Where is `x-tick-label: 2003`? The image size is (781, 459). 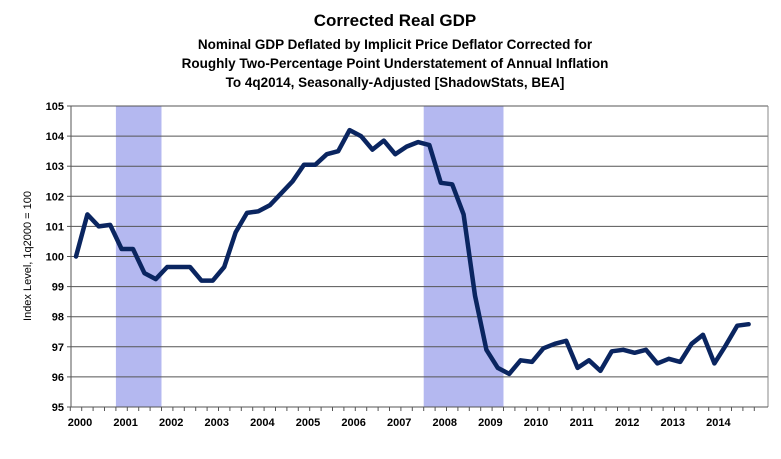
x-tick-label: 2003 is located at coordinates (217, 423).